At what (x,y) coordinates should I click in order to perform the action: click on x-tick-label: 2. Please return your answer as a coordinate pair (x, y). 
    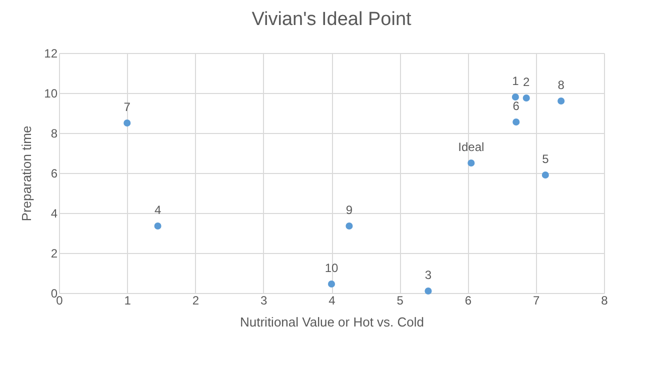
    Looking at the image, I should click on (196, 301).